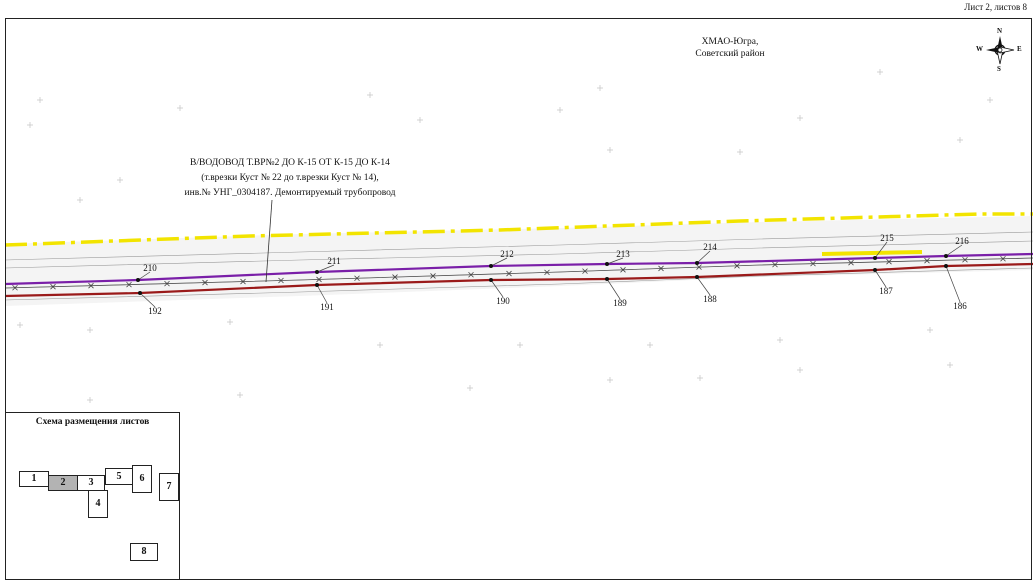 The width and height of the screenshot is (1033, 584). What do you see at coordinates (150, 268) in the screenshot?
I see `upper-point-label: 210` at bounding box center [150, 268].